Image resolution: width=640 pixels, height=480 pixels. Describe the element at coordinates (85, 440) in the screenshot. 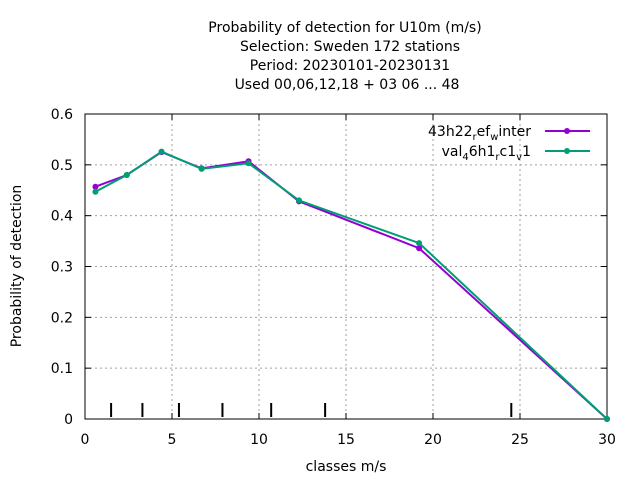

I see `x-tick-label: 0` at that location.